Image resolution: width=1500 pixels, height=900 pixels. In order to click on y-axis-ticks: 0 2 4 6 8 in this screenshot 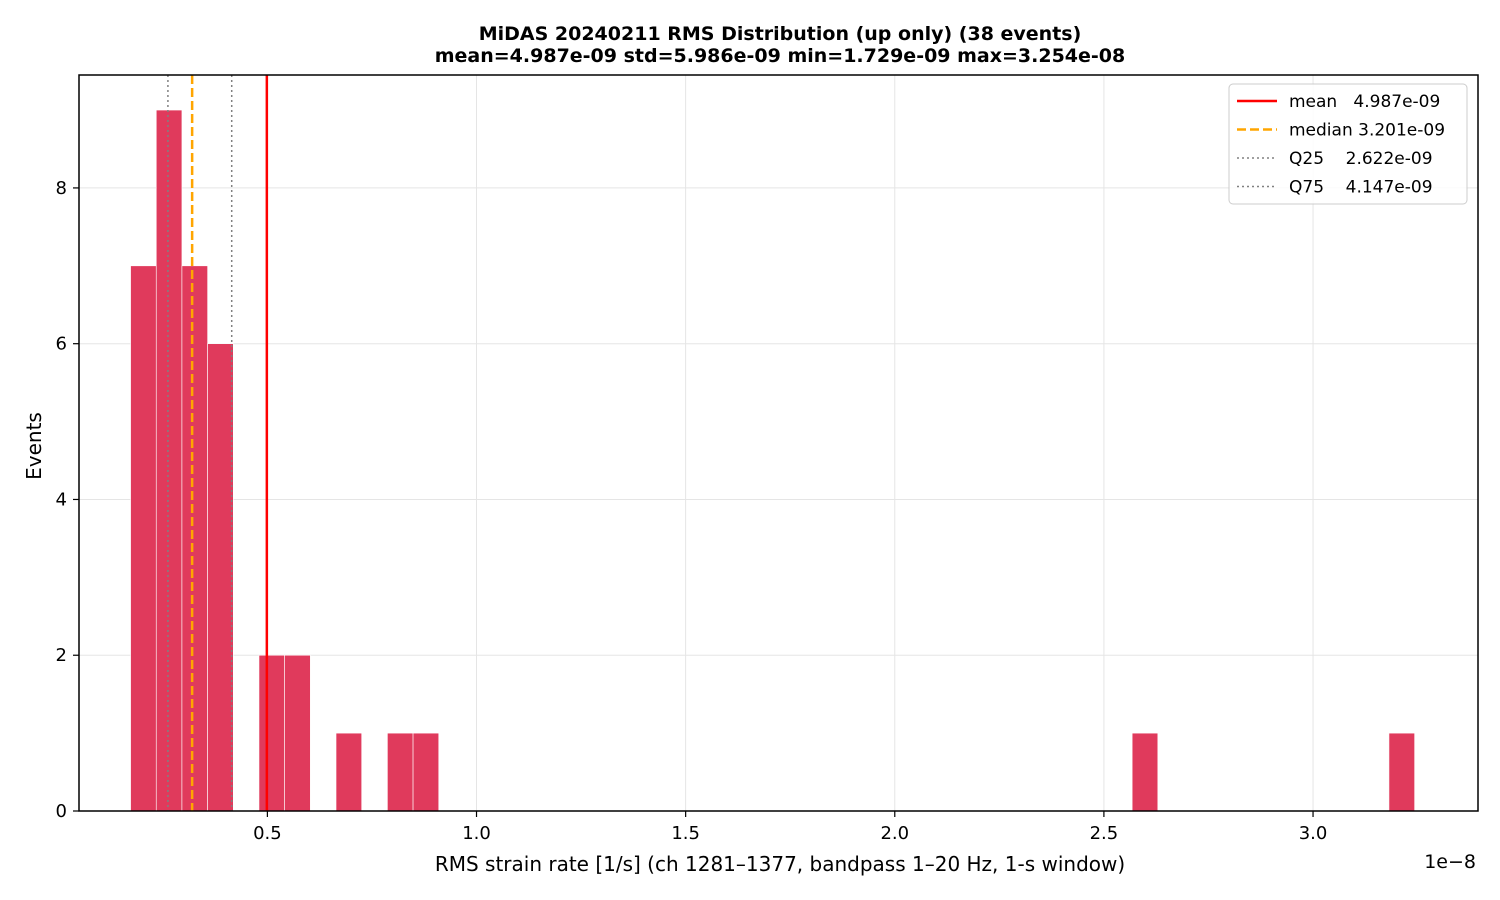, I will do `click(67, 500)`.